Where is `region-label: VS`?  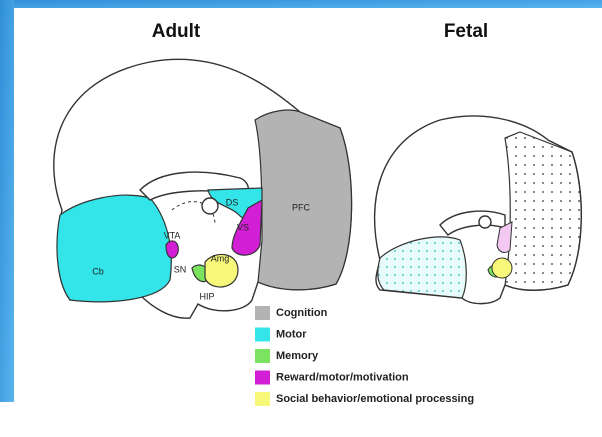
region-label: VS is located at coordinates (243, 227).